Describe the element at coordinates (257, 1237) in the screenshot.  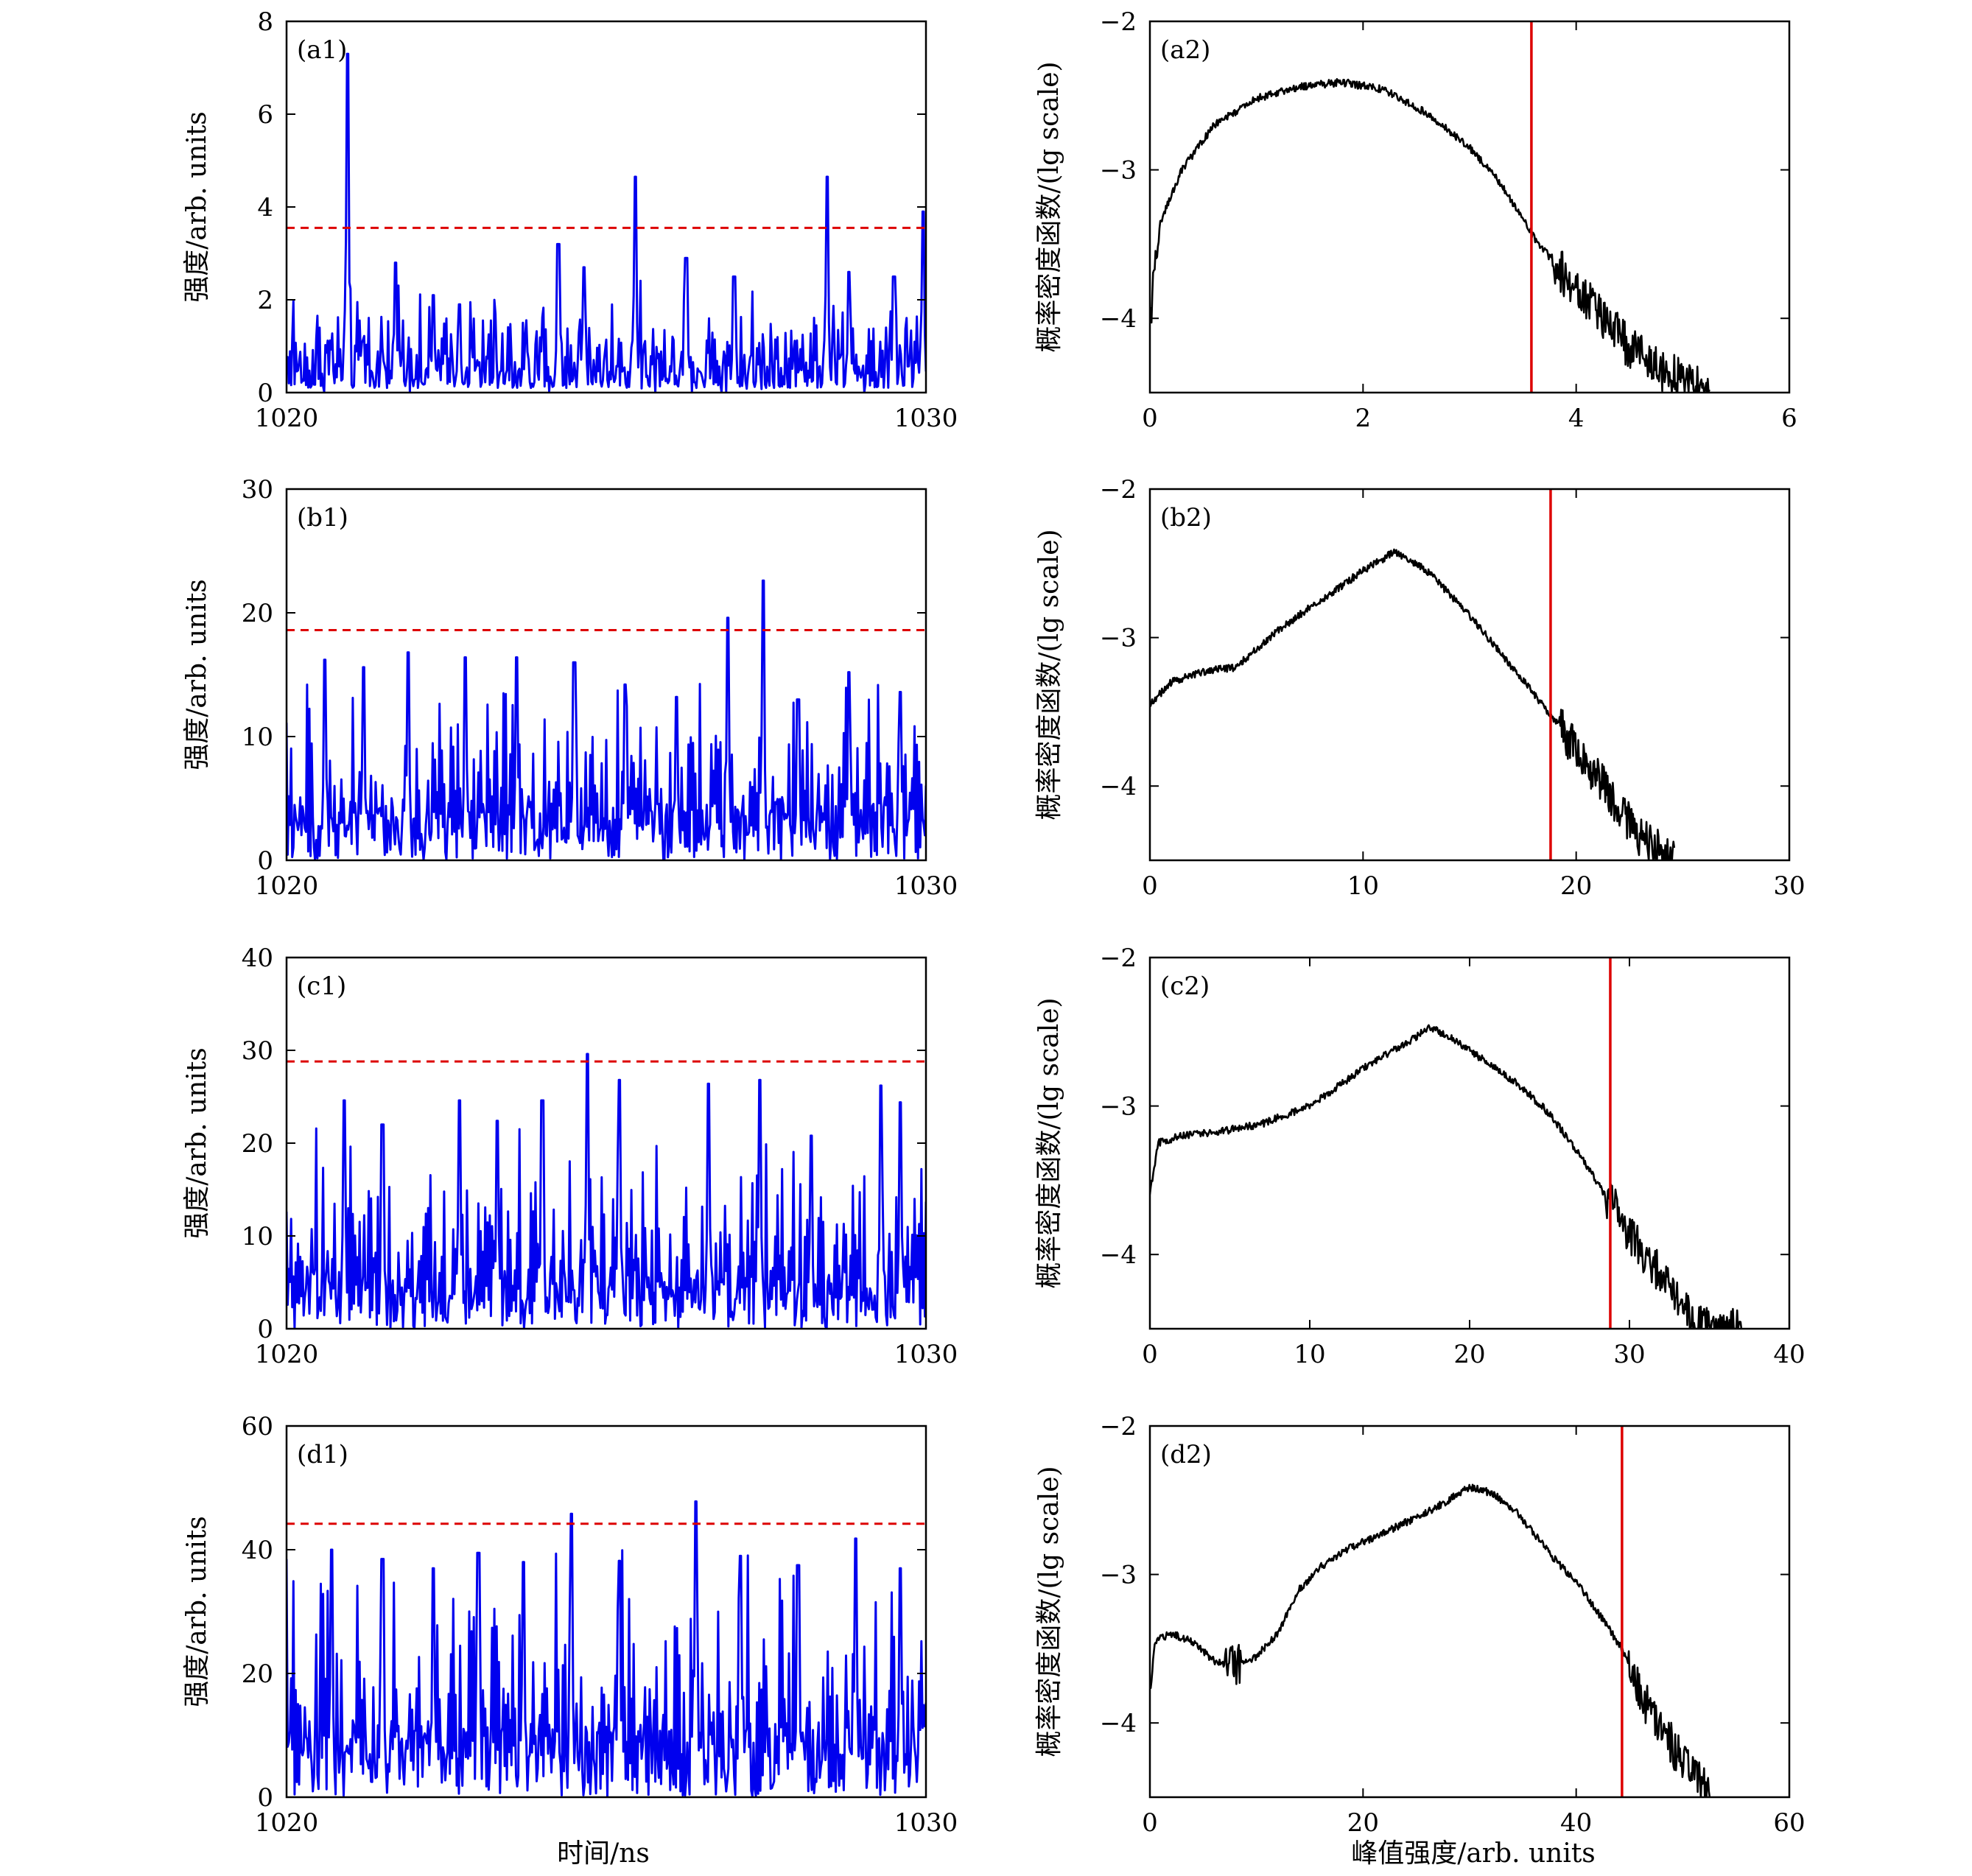
I see `y-tick-label-c1: 10` at that location.